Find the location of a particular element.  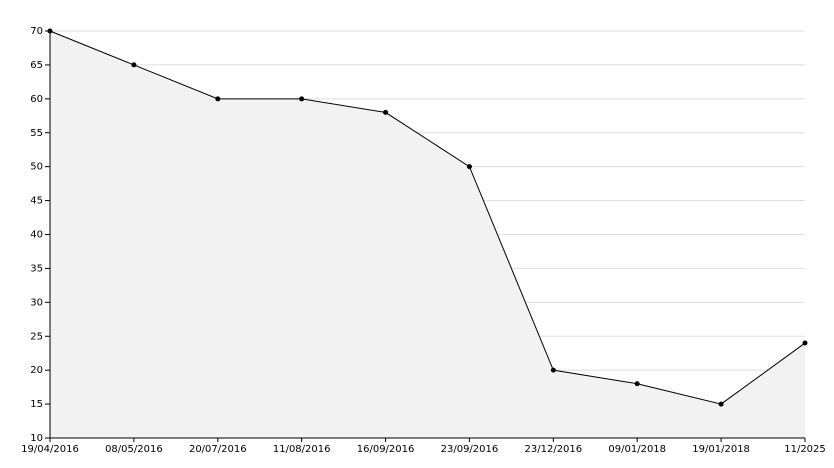

y-tick-label: 60 is located at coordinates (36, 99).